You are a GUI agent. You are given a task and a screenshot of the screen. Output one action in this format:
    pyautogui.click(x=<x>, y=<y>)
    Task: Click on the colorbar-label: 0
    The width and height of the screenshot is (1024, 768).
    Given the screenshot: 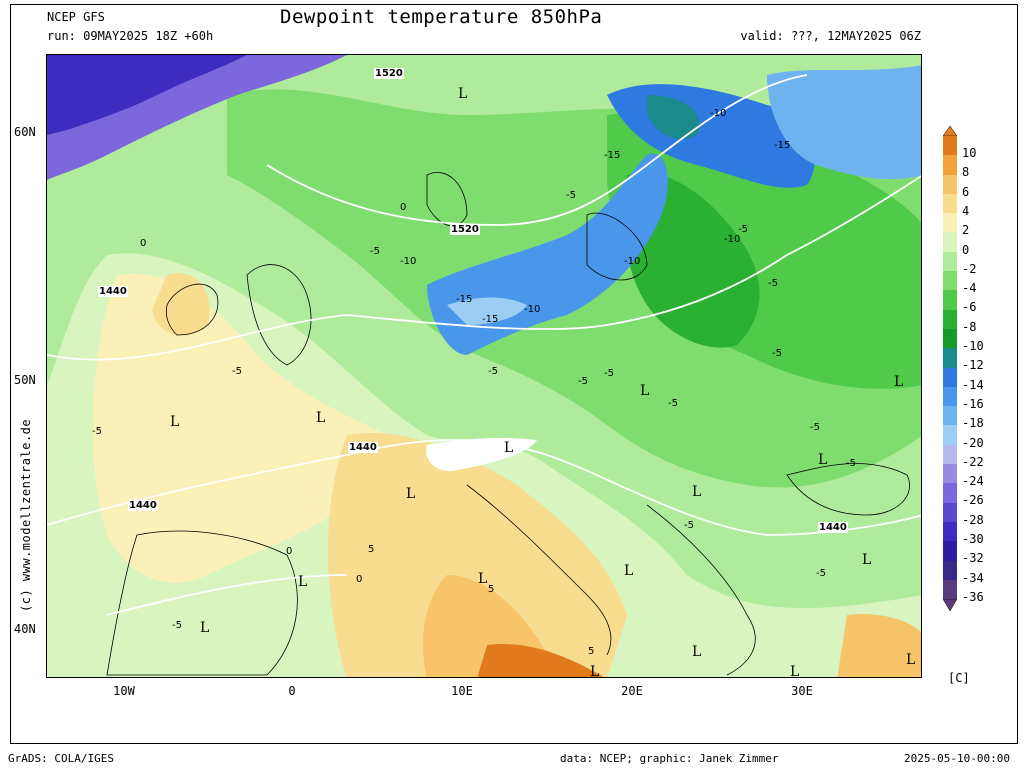 What is the action you would take?
    pyautogui.click(x=966, y=249)
    